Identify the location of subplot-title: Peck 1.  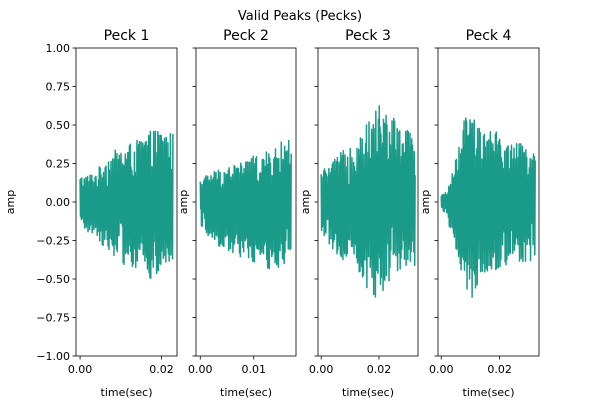
(127, 36).